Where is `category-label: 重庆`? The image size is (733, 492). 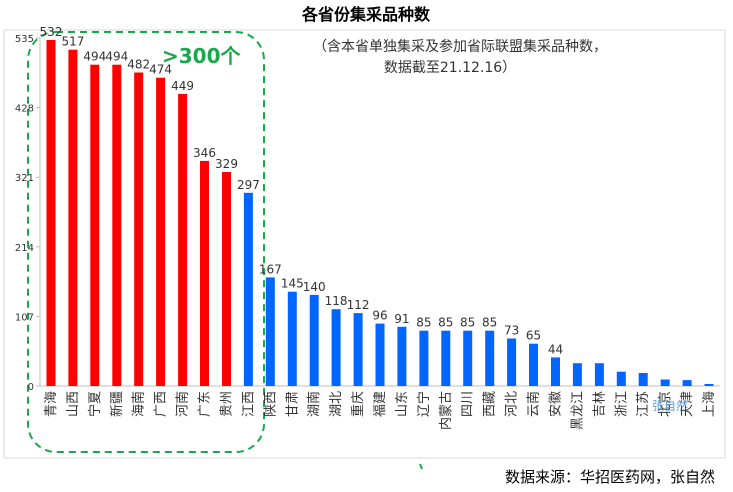 category-label: 重庆 is located at coordinates (358, 404).